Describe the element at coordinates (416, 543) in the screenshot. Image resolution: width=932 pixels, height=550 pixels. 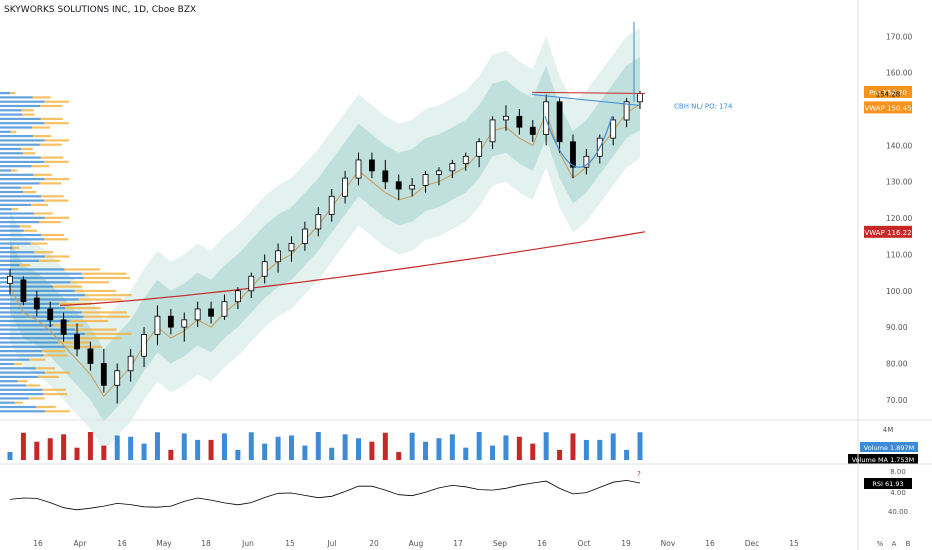
I see `x-tick-label: Aug` at that location.